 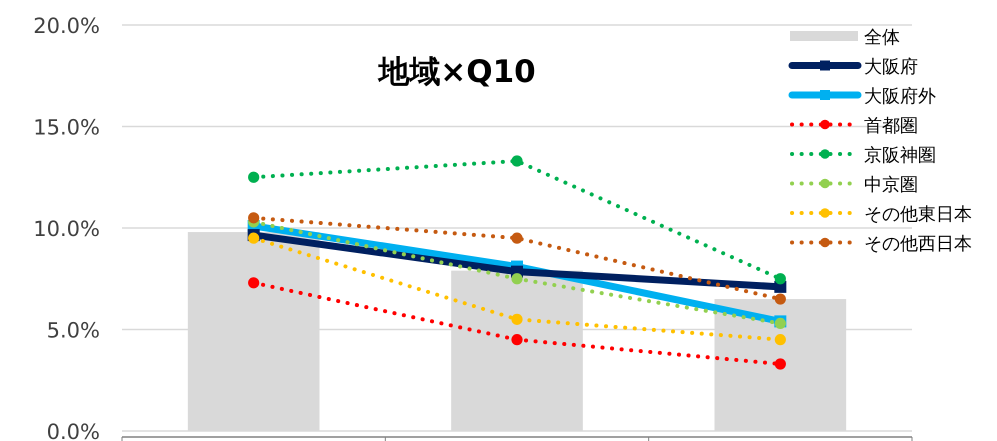 I want to click on y-tick-label: 15.0%, so click(x=66, y=128).